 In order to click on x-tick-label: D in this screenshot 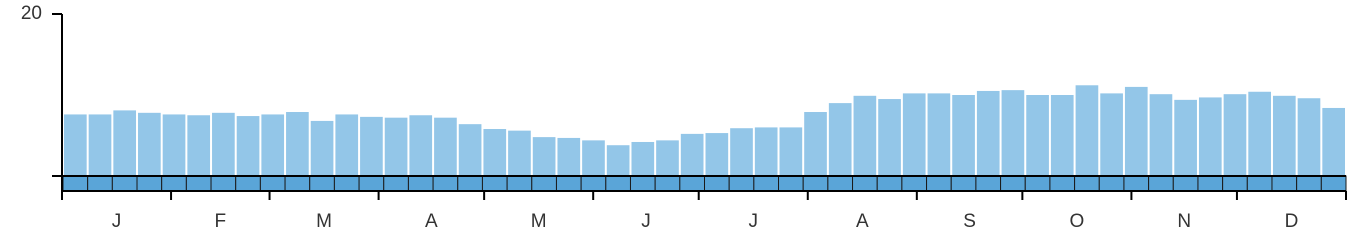, I will do `click(1292, 221)`.